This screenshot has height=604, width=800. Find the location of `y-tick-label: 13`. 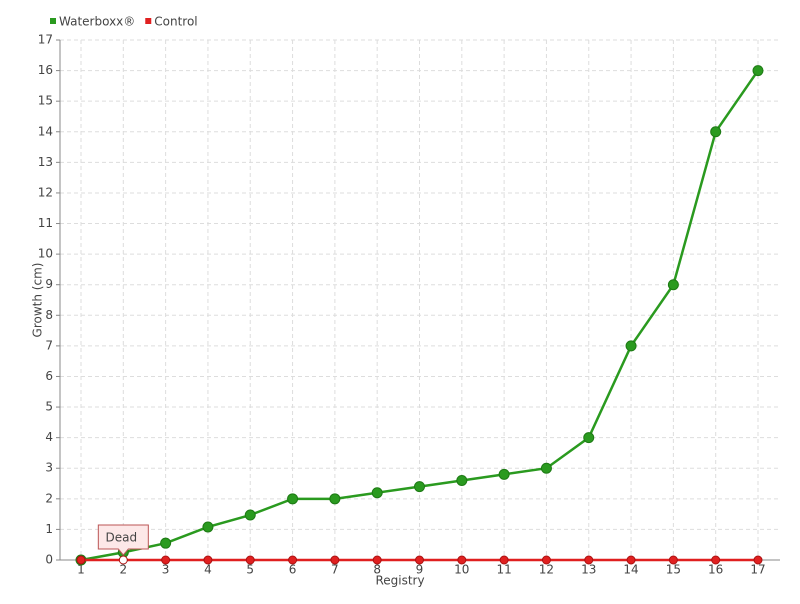

y-tick-label: 13 is located at coordinates (45, 162).